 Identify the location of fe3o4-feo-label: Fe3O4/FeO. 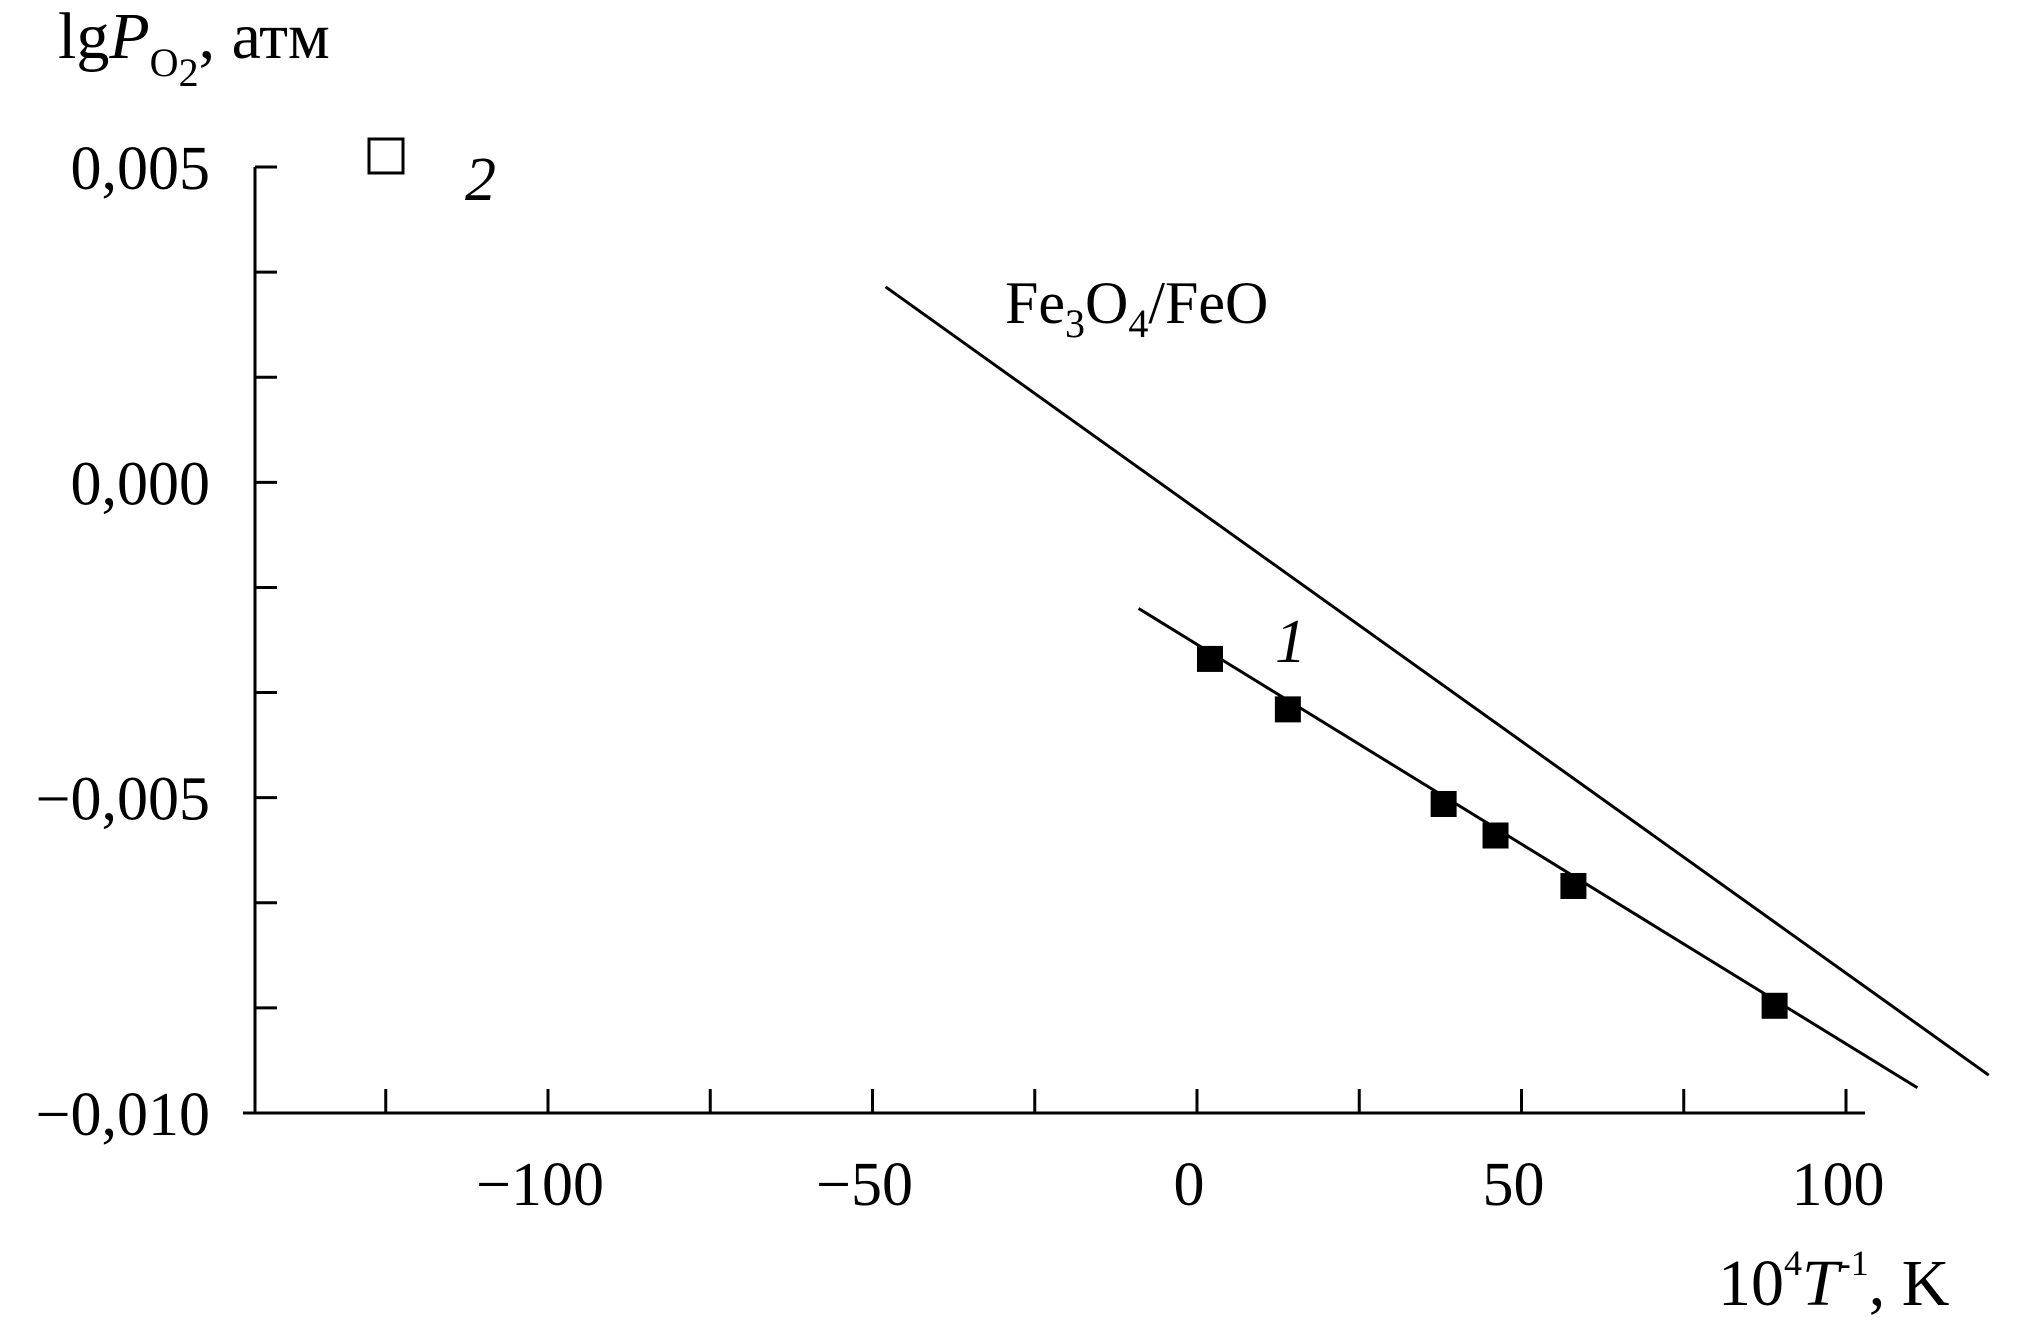
(1136, 308).